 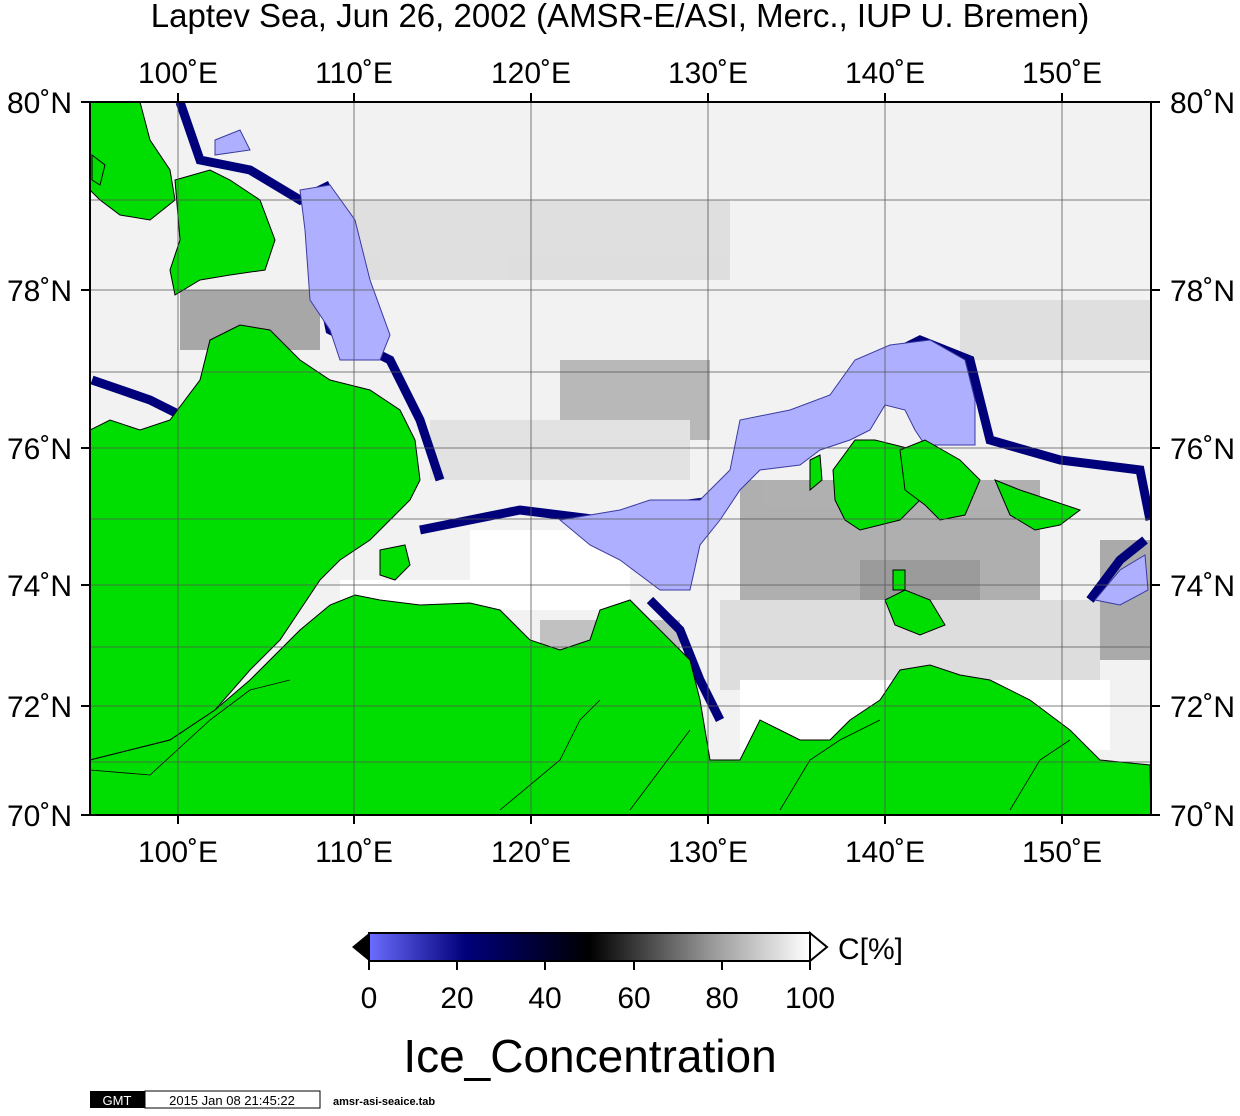 What do you see at coordinates (544, 998) in the screenshot?
I see `colorbar-tick-label: 40` at bounding box center [544, 998].